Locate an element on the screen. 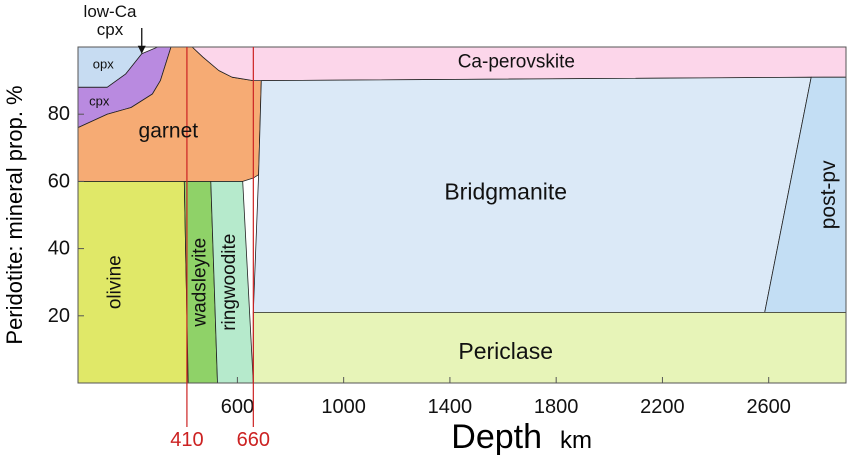 The width and height of the screenshot is (849, 459). y-tick-label: 80 is located at coordinates (59, 114).